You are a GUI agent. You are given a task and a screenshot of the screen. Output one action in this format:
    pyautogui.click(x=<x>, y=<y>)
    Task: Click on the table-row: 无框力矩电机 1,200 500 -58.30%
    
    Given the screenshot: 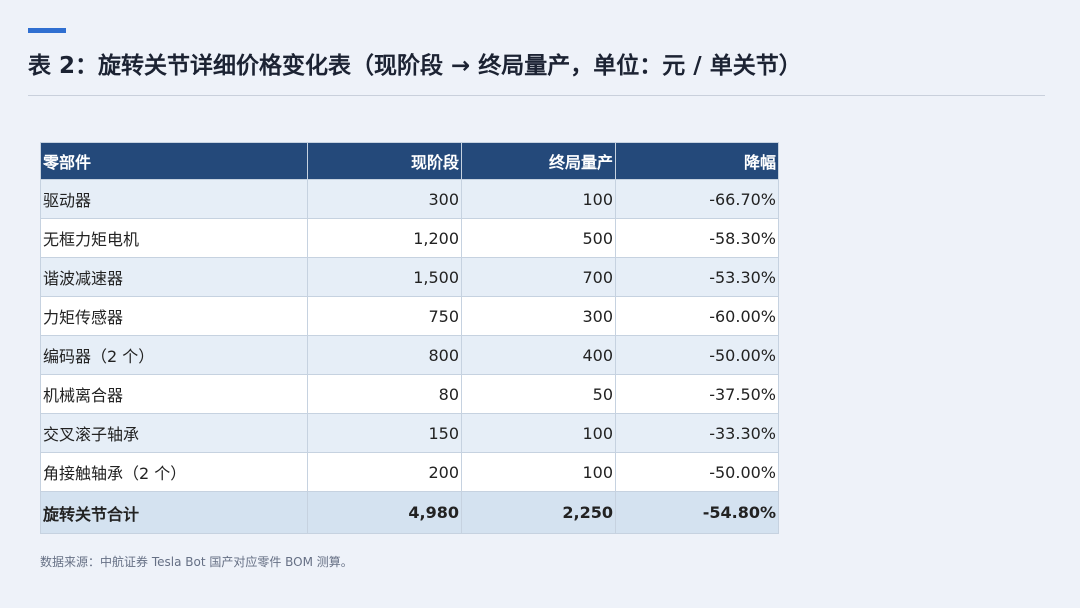 What is the action you would take?
    pyautogui.click(x=409, y=238)
    